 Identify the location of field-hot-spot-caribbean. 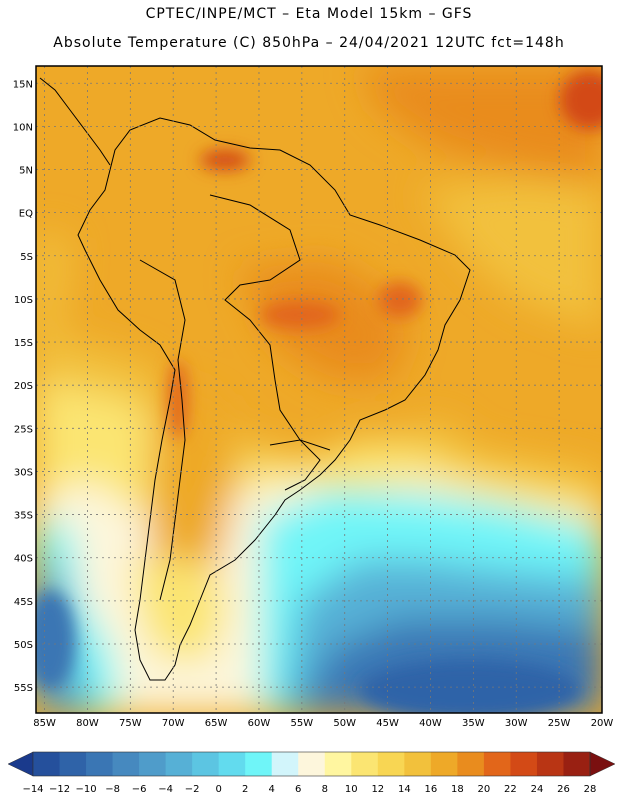
(581, 100).